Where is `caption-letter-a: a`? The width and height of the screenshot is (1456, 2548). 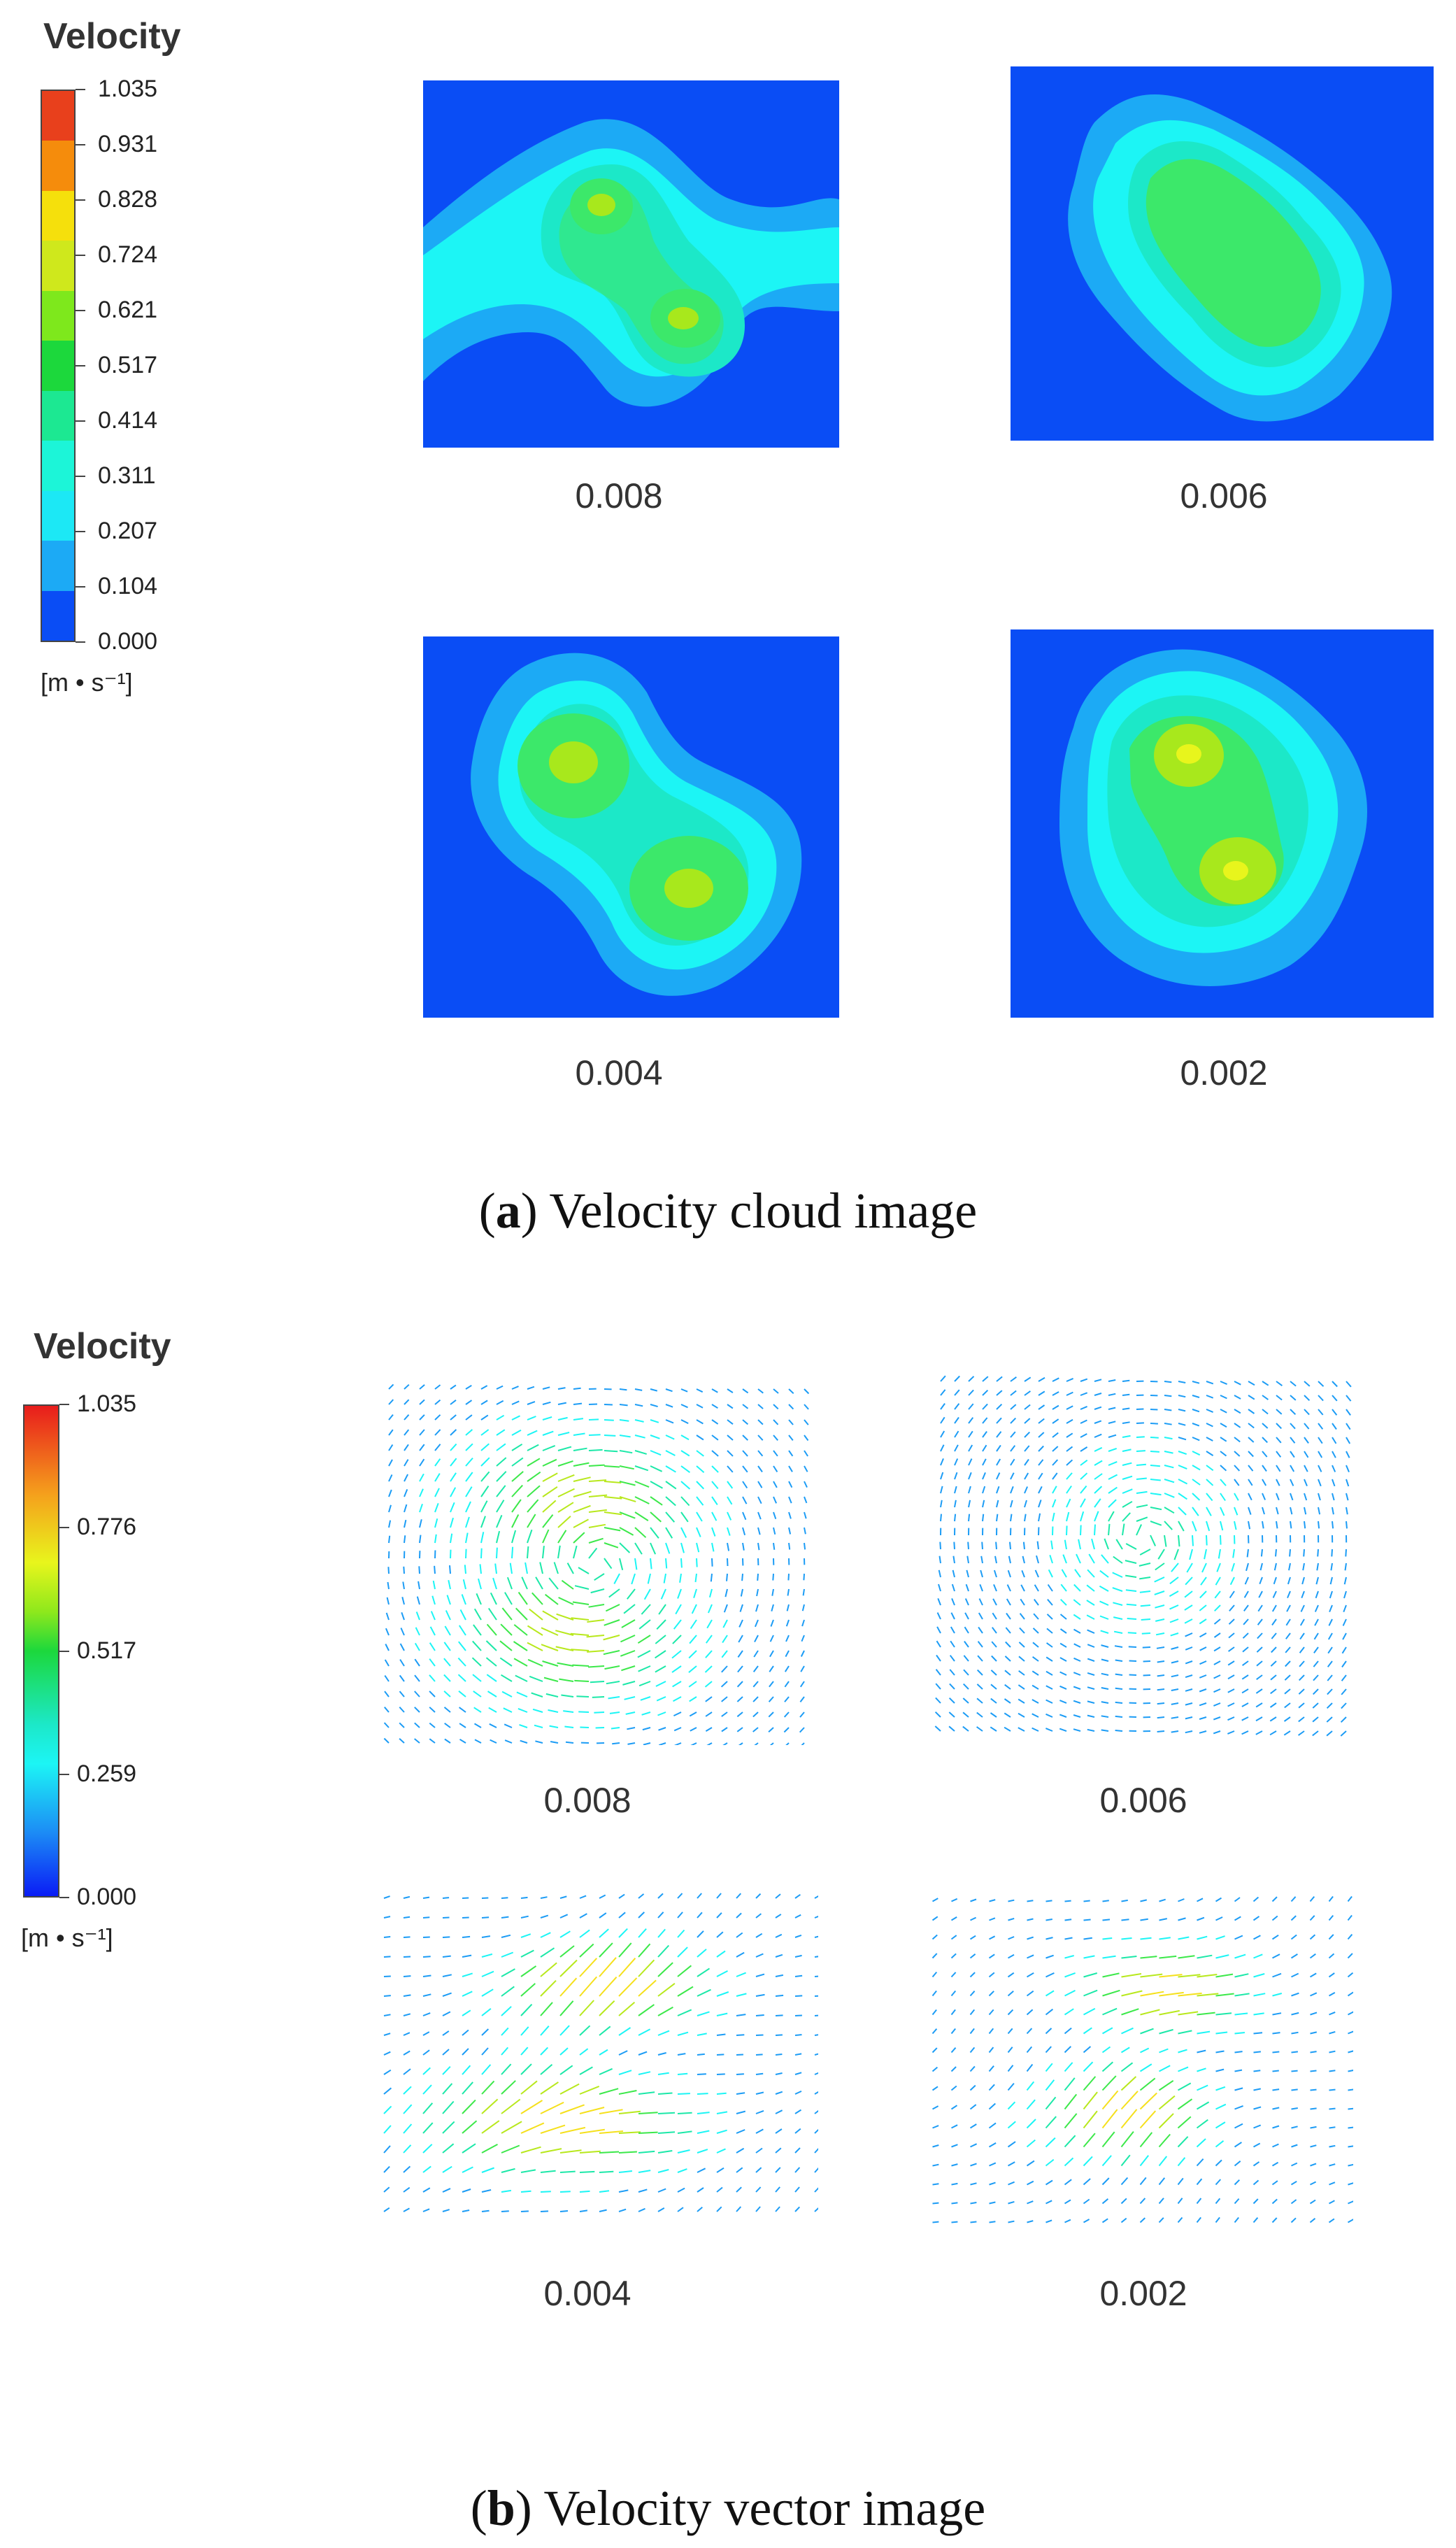
caption-letter-a: a is located at coordinates (508, 1211).